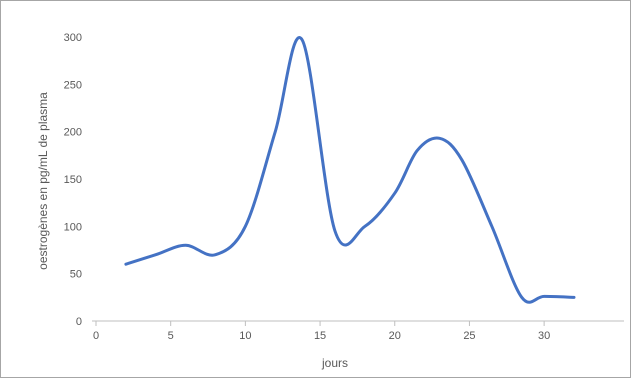  Describe the element at coordinates (79, 322) in the screenshot. I see `y-tick-label: 0` at that location.